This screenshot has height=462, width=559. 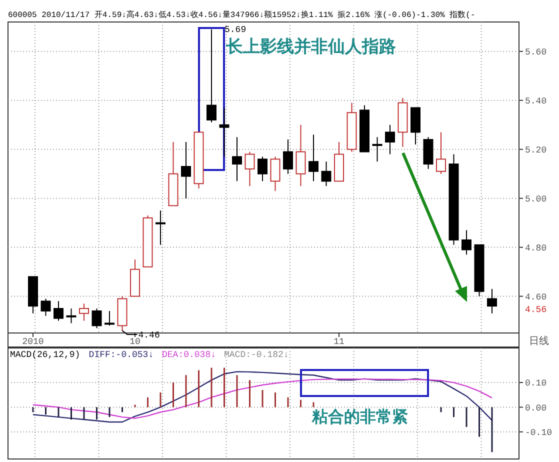 What do you see at coordinates (310, 47) in the screenshot?
I see `annotation: 长上影线并非仙人指路` at bounding box center [310, 47].